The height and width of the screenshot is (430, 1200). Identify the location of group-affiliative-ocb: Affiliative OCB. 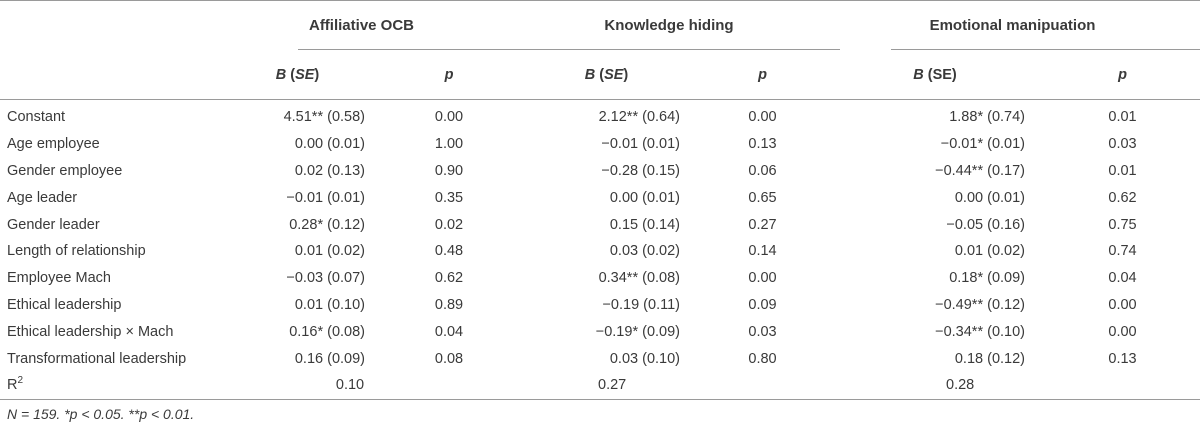
(361, 25).